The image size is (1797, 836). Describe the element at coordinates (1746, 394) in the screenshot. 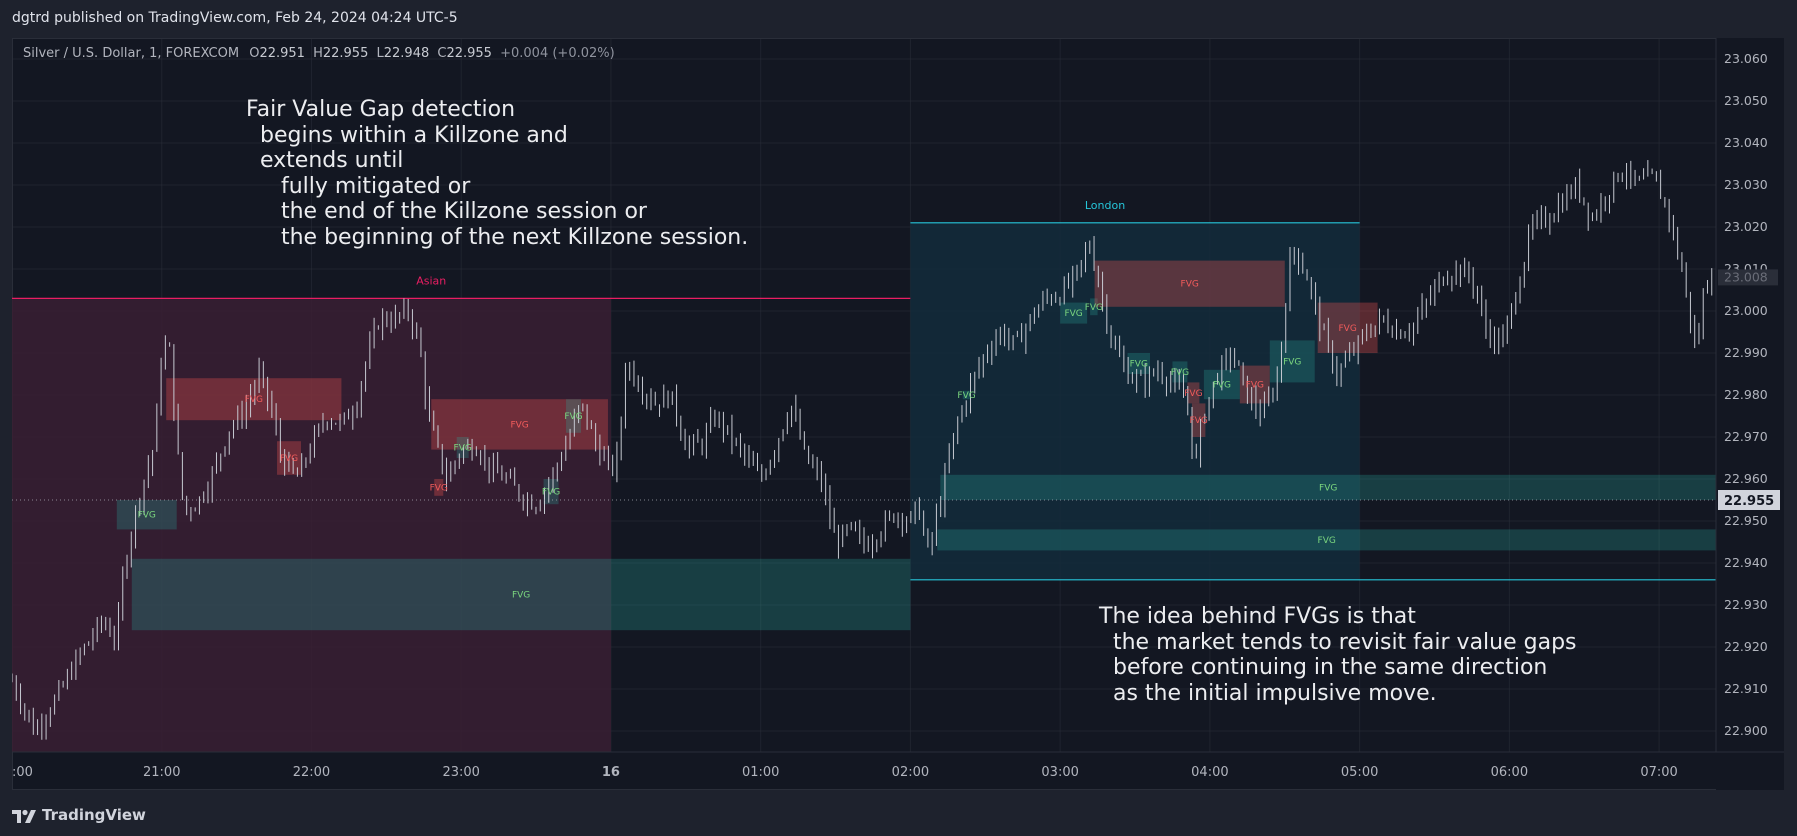

I see `price-tick-label: 22.980` at that location.